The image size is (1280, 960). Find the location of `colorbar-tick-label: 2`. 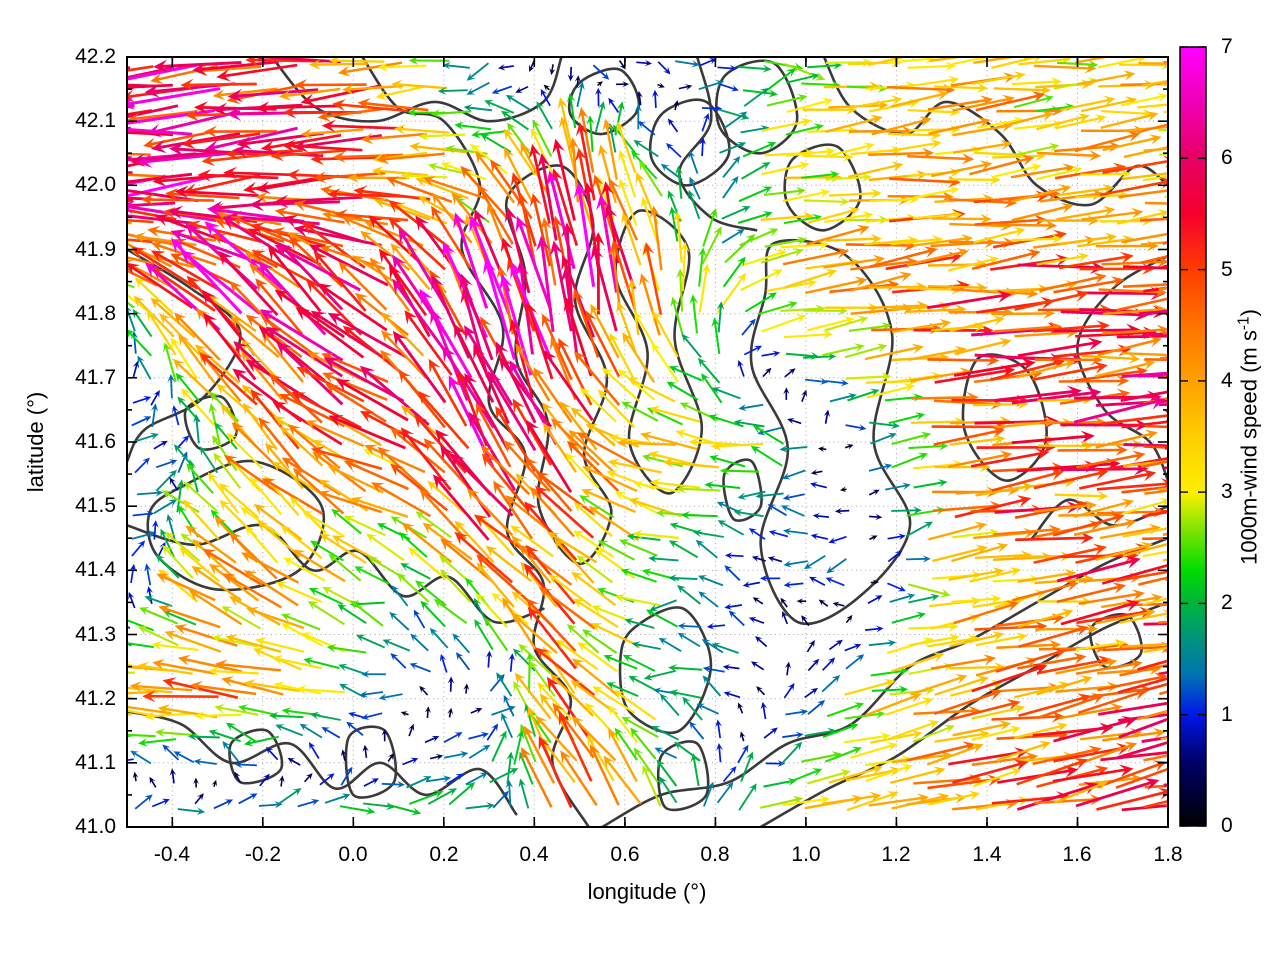

colorbar-tick-label: 2 is located at coordinates (1227, 602).